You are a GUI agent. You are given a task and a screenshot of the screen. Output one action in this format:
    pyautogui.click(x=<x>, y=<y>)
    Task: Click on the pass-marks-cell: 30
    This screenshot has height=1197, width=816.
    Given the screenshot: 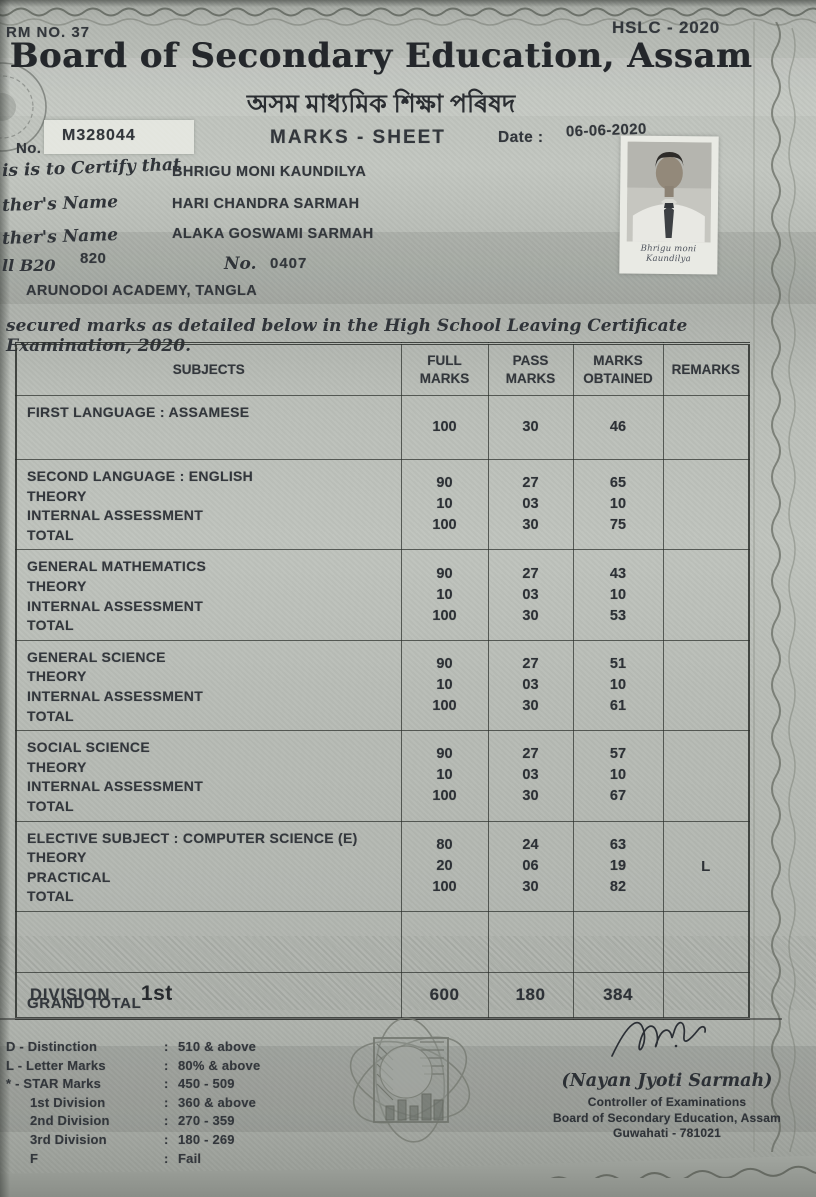 What is the action you would take?
    pyautogui.click(x=530, y=427)
    